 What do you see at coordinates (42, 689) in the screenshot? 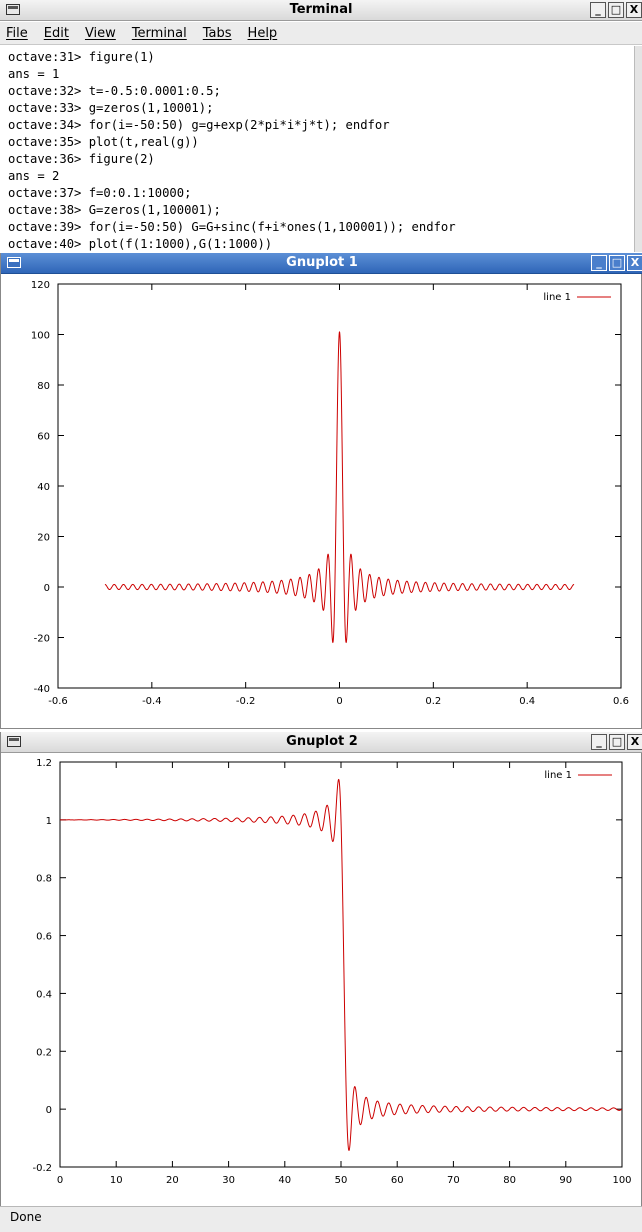
I see `y-tick-label: -40` at bounding box center [42, 689].